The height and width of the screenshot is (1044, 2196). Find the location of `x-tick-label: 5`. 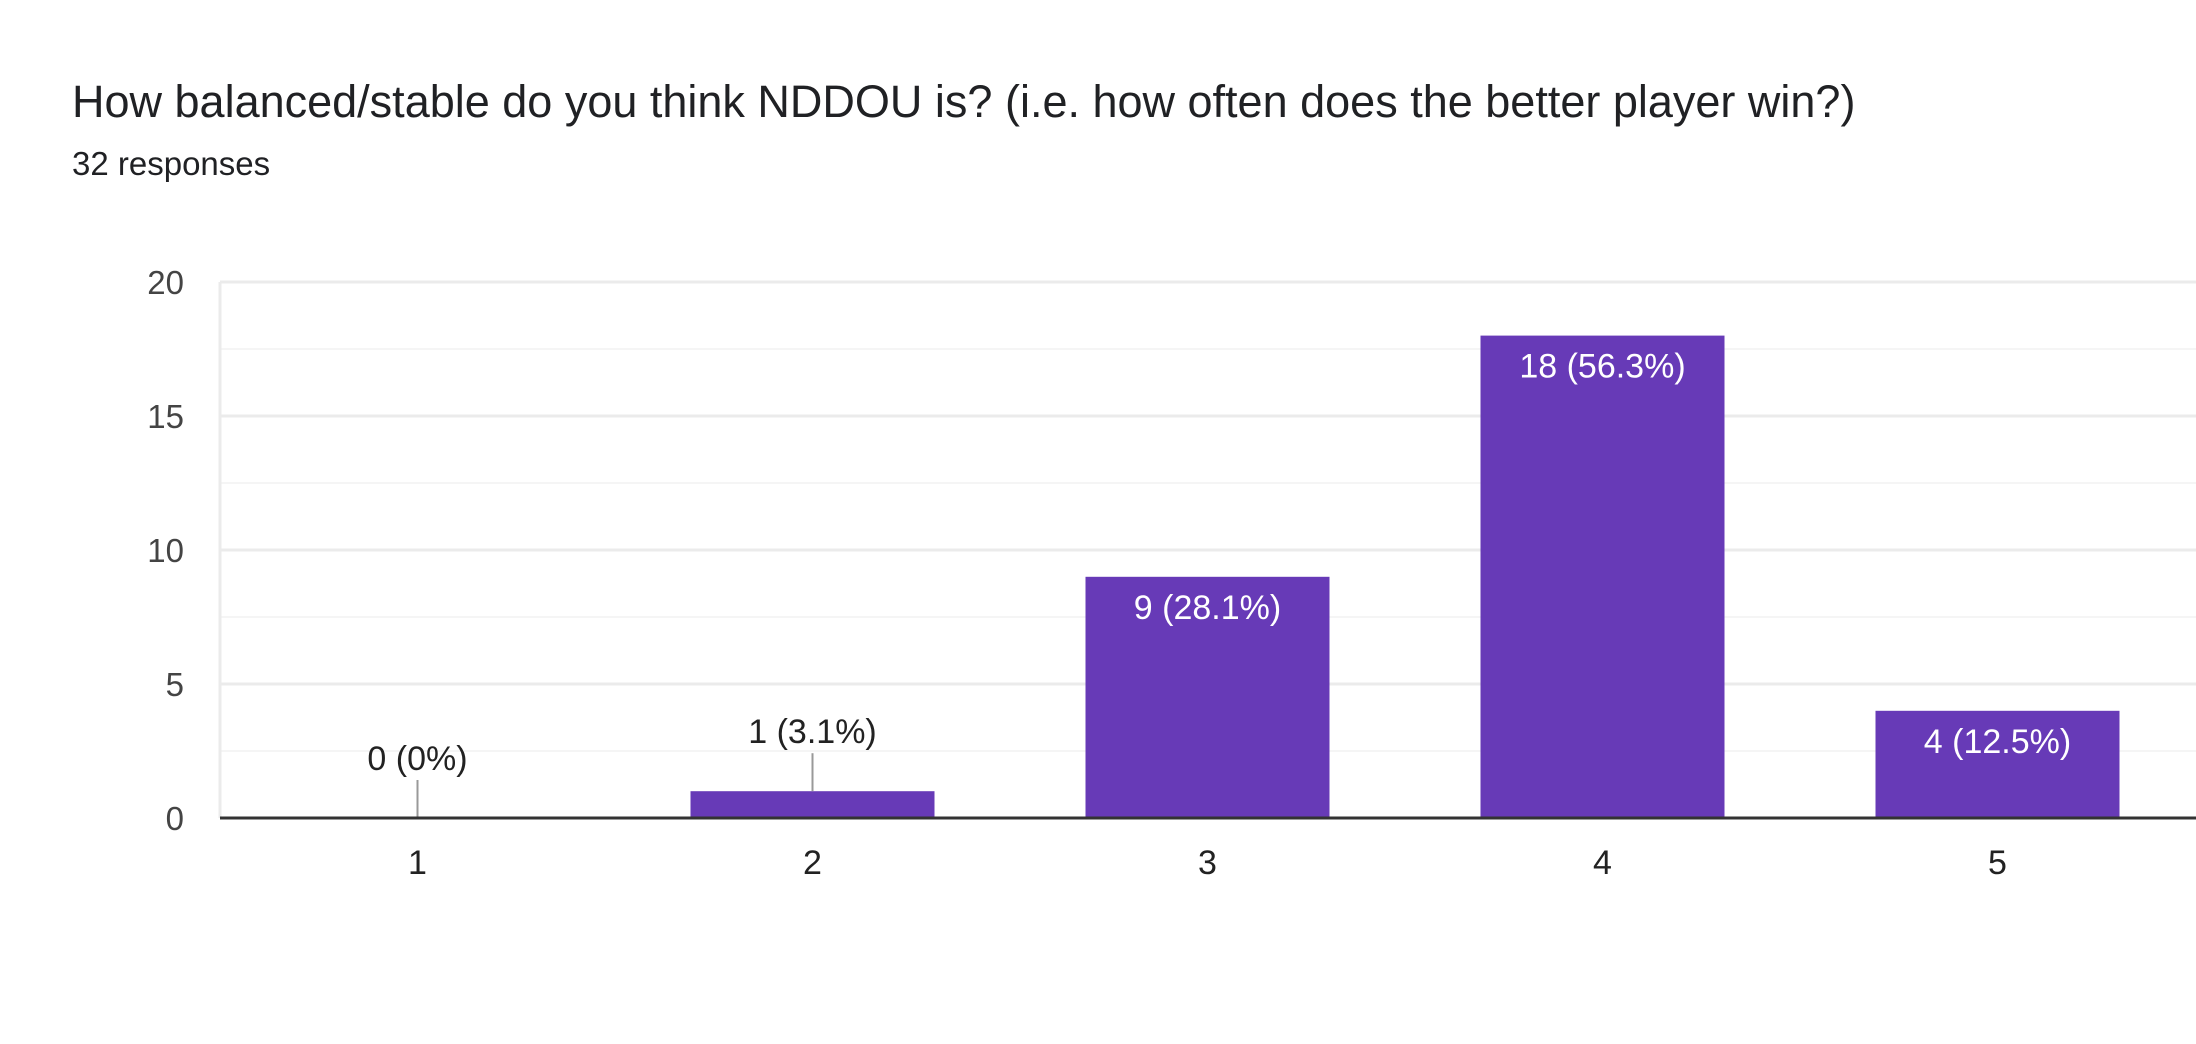

x-tick-label: 5 is located at coordinates (1997, 863).